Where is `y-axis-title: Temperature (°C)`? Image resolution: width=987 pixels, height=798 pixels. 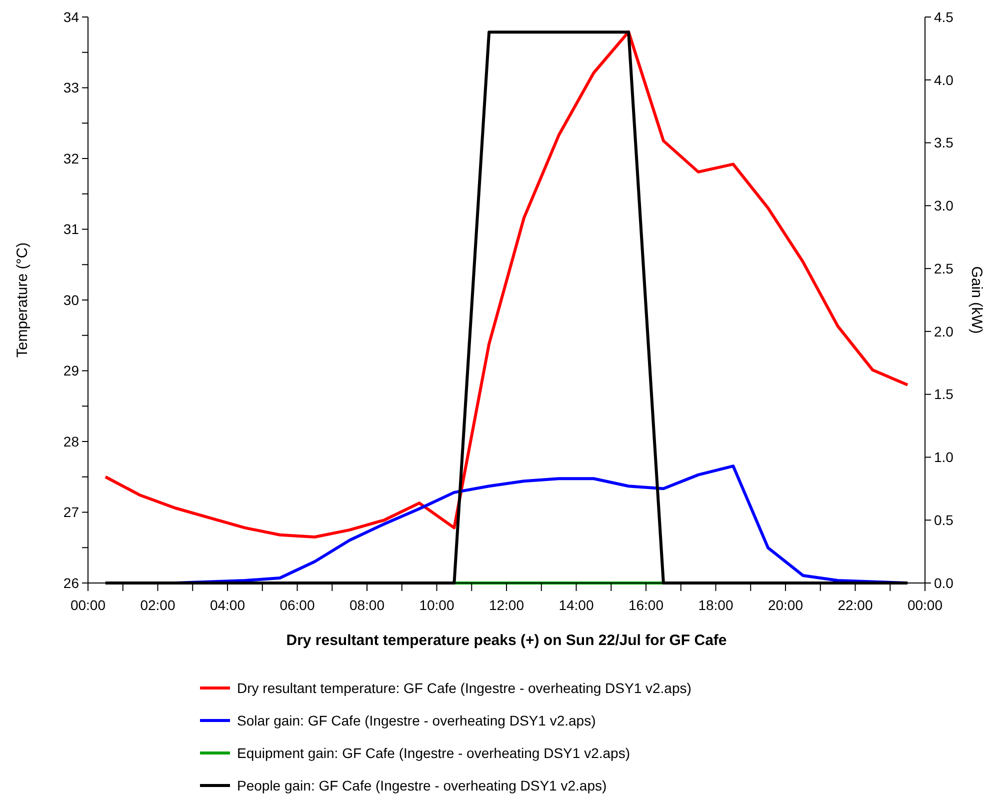 y-axis-title: Temperature (°C) is located at coordinates (22, 300).